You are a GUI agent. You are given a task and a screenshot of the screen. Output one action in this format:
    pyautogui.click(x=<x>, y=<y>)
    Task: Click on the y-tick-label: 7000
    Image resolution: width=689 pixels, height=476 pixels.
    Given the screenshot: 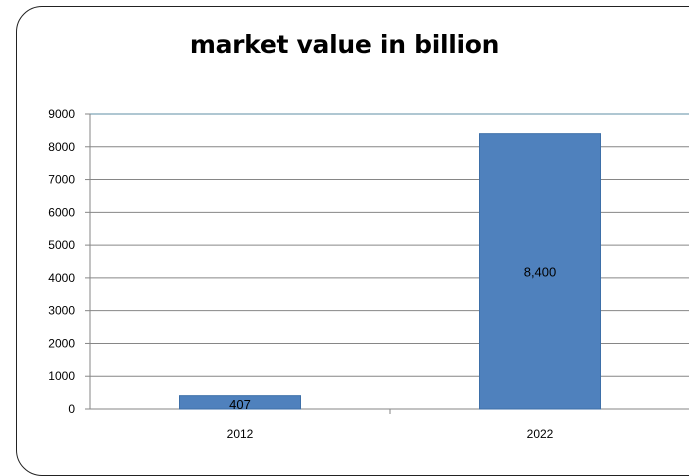 What is the action you would take?
    pyautogui.click(x=61, y=180)
    